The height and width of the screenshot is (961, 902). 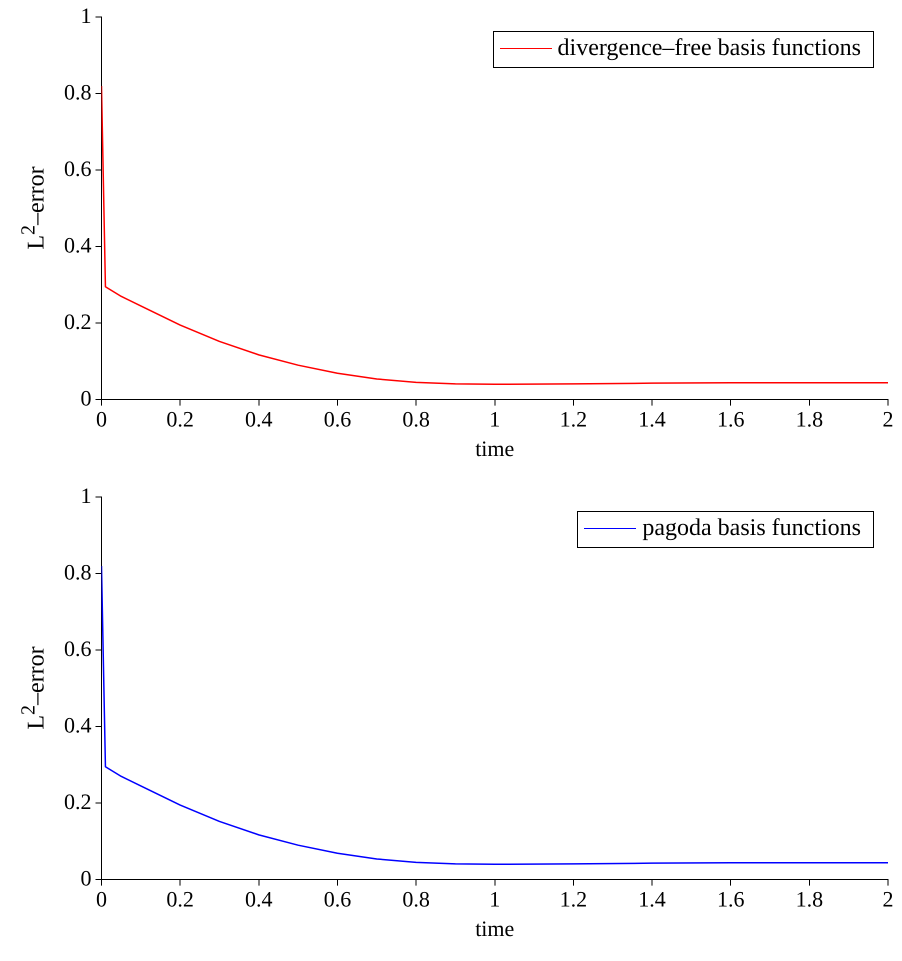 I want to click on legend-label: divergence–free basis functions, so click(x=709, y=48).